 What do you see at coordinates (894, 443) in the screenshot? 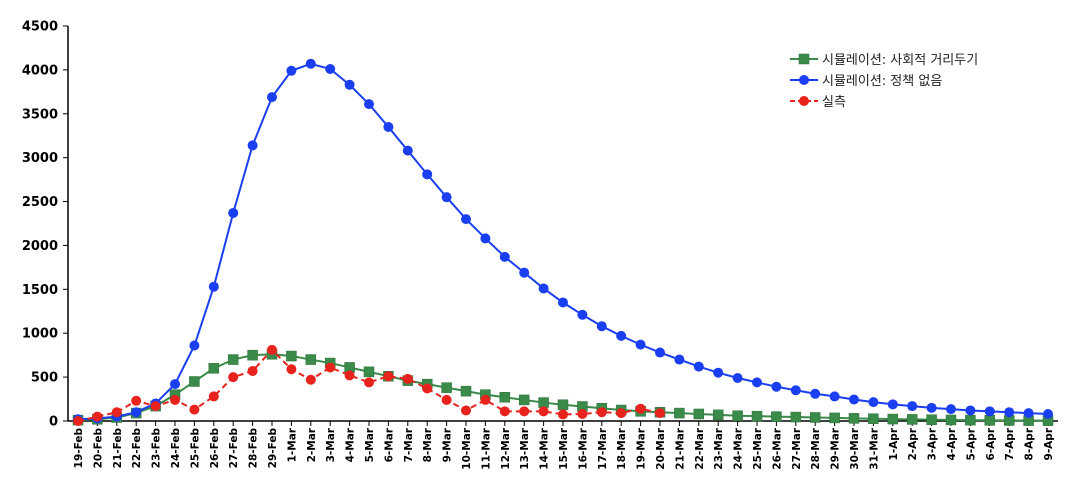
I see `x-tick-label: 1-Apr` at bounding box center [894, 443].